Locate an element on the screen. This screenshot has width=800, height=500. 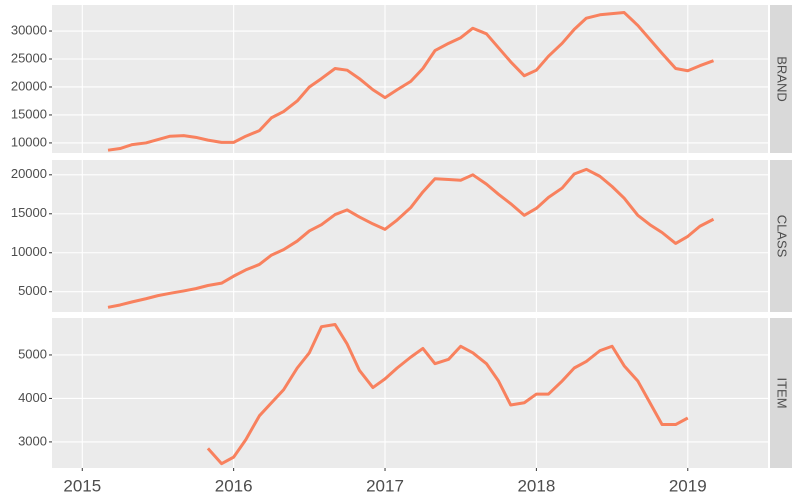
strip-label: BRAND is located at coordinates (782, 79).